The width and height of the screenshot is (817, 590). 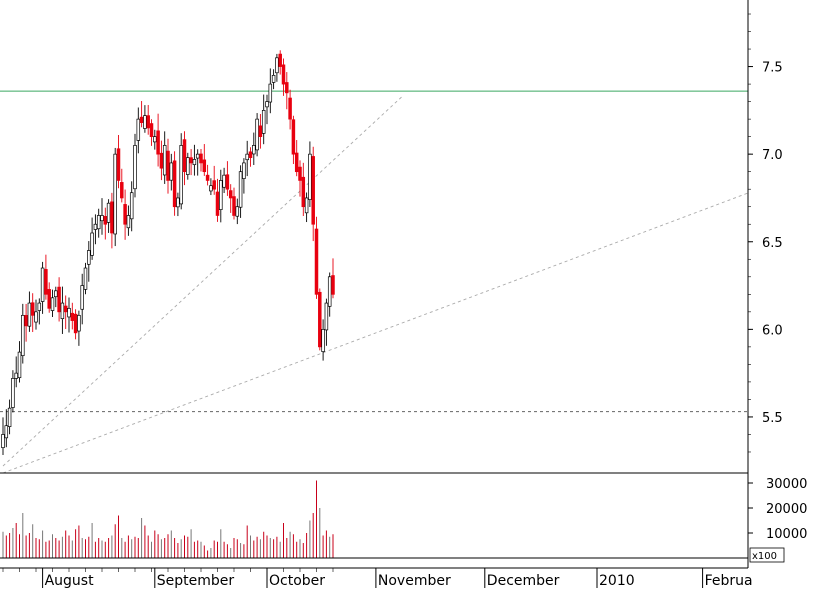 What do you see at coordinates (777, 509) in the screenshot?
I see `volume-tick-labels: 30000 20000 10000` at bounding box center [777, 509].